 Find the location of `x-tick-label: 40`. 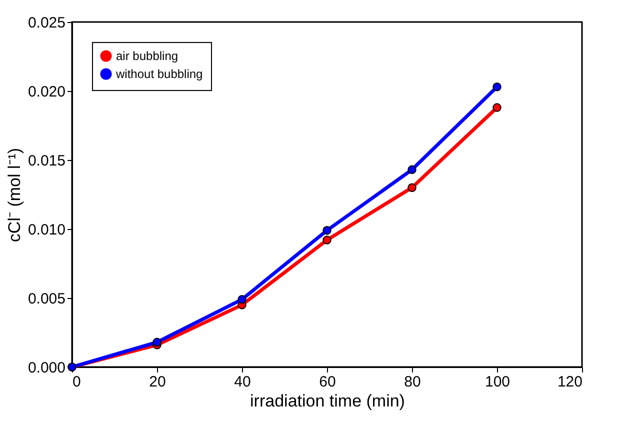

x-tick-label: 40 is located at coordinates (242, 382).